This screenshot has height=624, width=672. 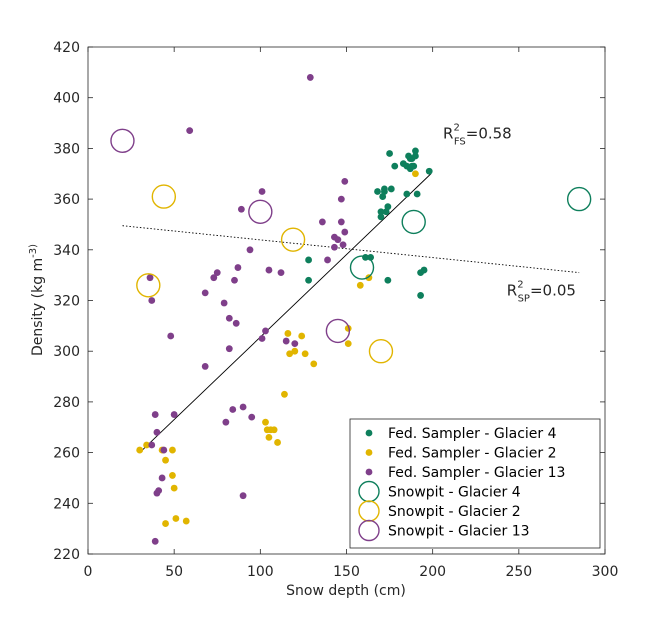 I want to click on y-tick-label: 260, so click(x=66, y=454).